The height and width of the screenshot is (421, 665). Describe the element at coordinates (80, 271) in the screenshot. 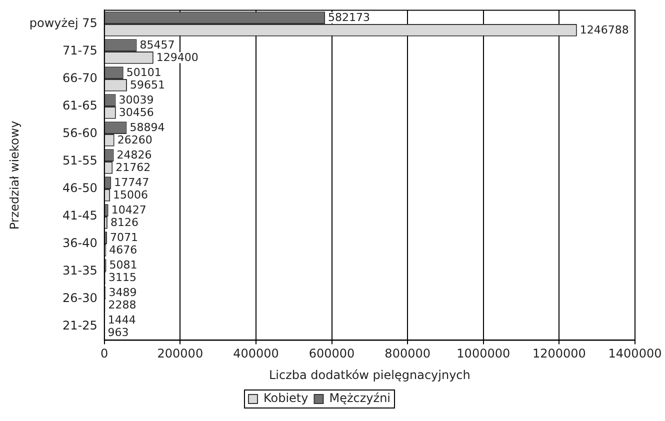

I see `y-tick-label: 31-35` at that location.